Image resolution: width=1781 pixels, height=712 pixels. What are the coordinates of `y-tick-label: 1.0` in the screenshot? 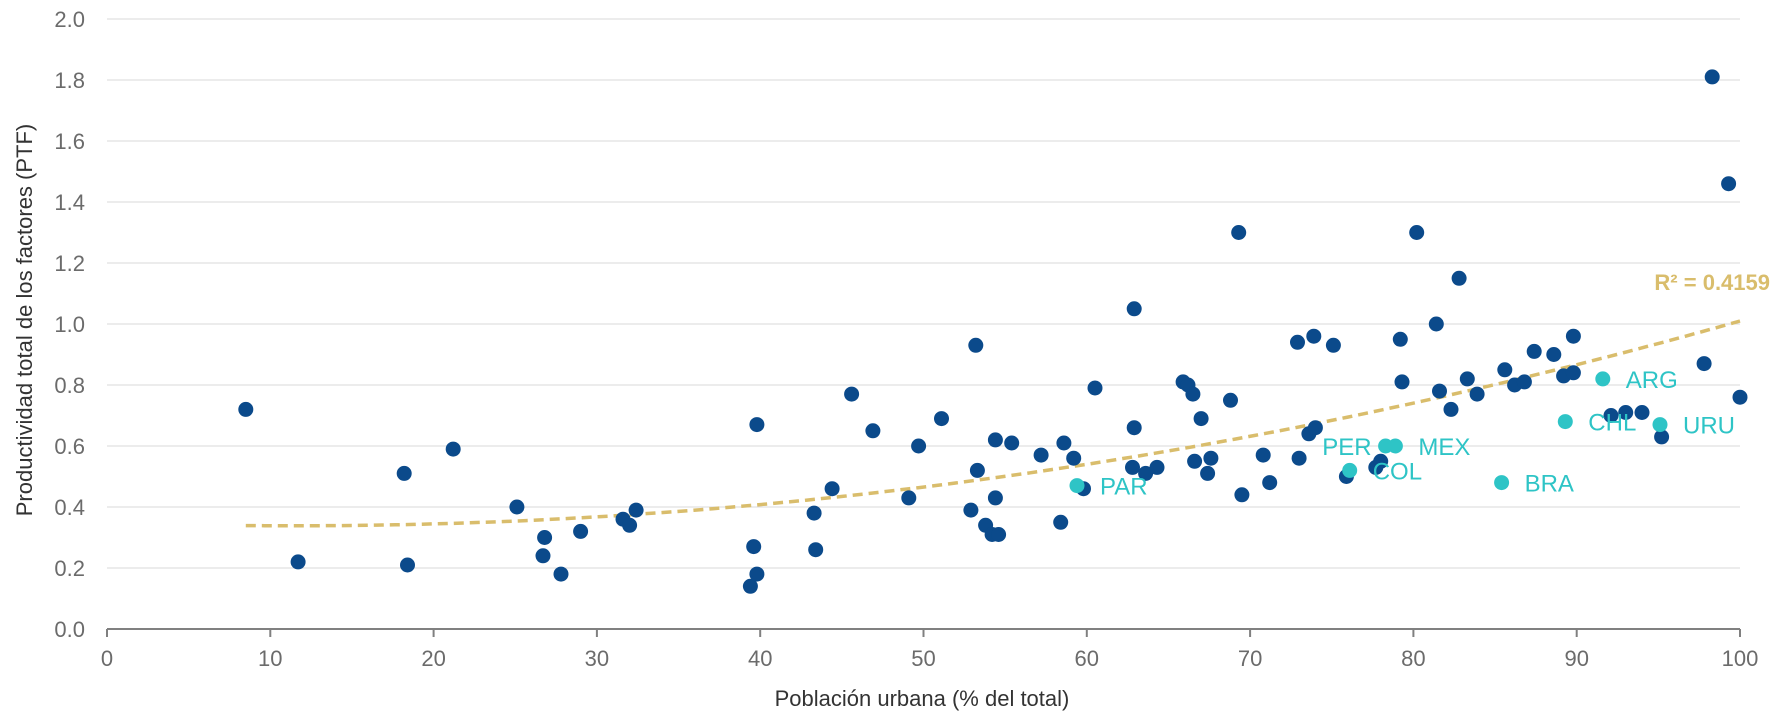 It's located at (69, 324).